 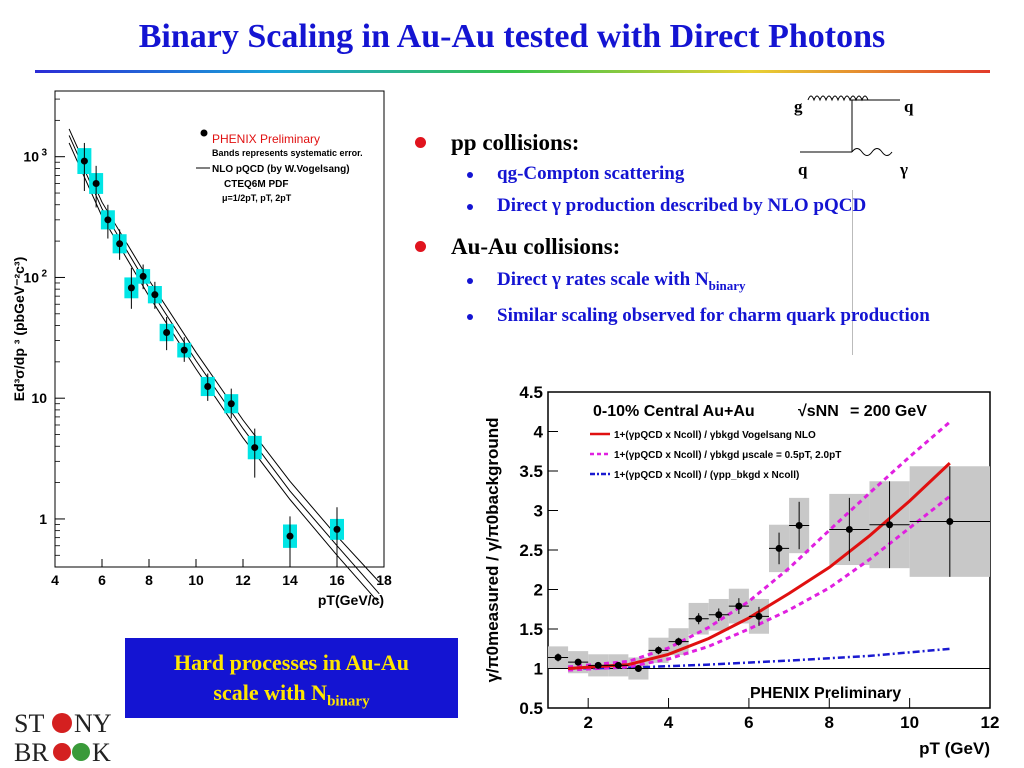 What do you see at coordinates (531, 629) in the screenshot?
I see `y-tick-label: 1.5` at bounding box center [531, 629].